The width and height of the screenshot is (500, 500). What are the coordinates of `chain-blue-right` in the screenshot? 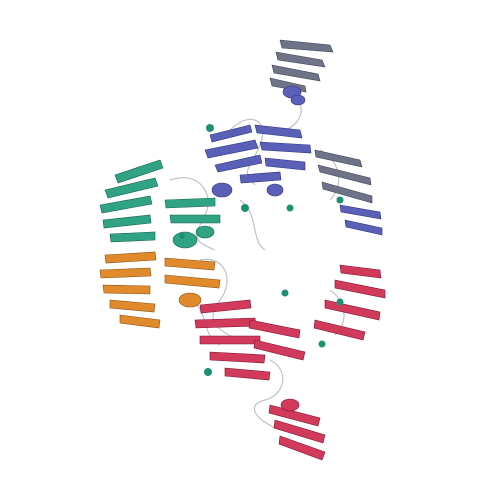 It's located at (361, 220).